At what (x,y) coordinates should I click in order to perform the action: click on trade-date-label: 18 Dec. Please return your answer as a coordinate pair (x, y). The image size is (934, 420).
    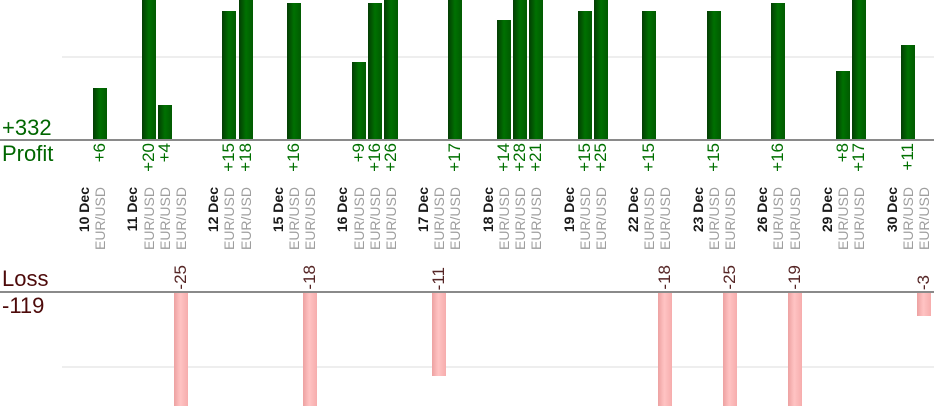
    Looking at the image, I should click on (487, 210).